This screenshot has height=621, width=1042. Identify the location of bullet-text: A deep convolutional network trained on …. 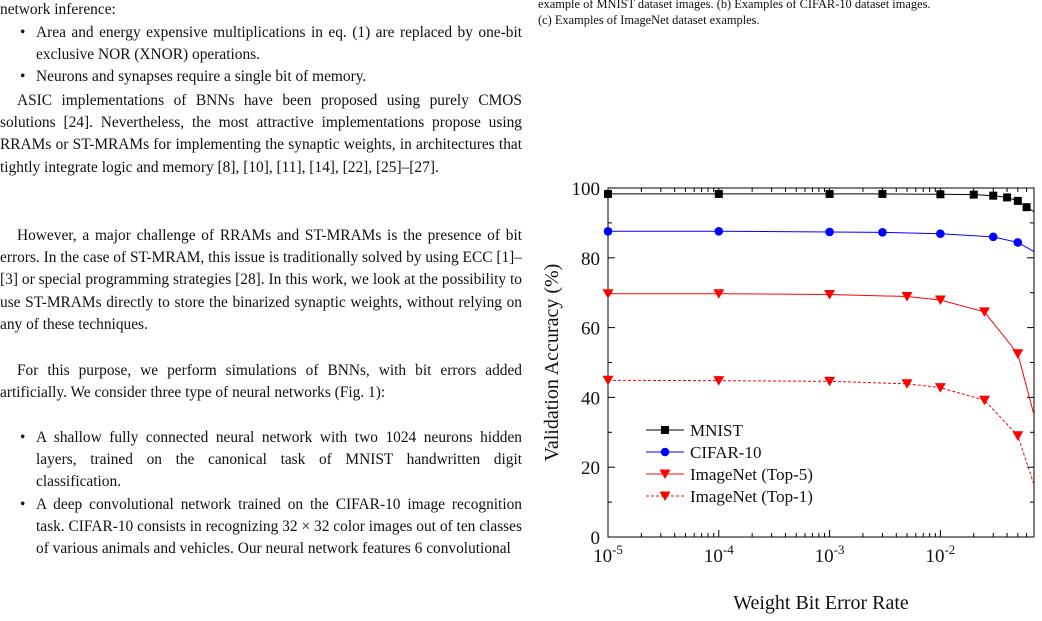
(279, 526).